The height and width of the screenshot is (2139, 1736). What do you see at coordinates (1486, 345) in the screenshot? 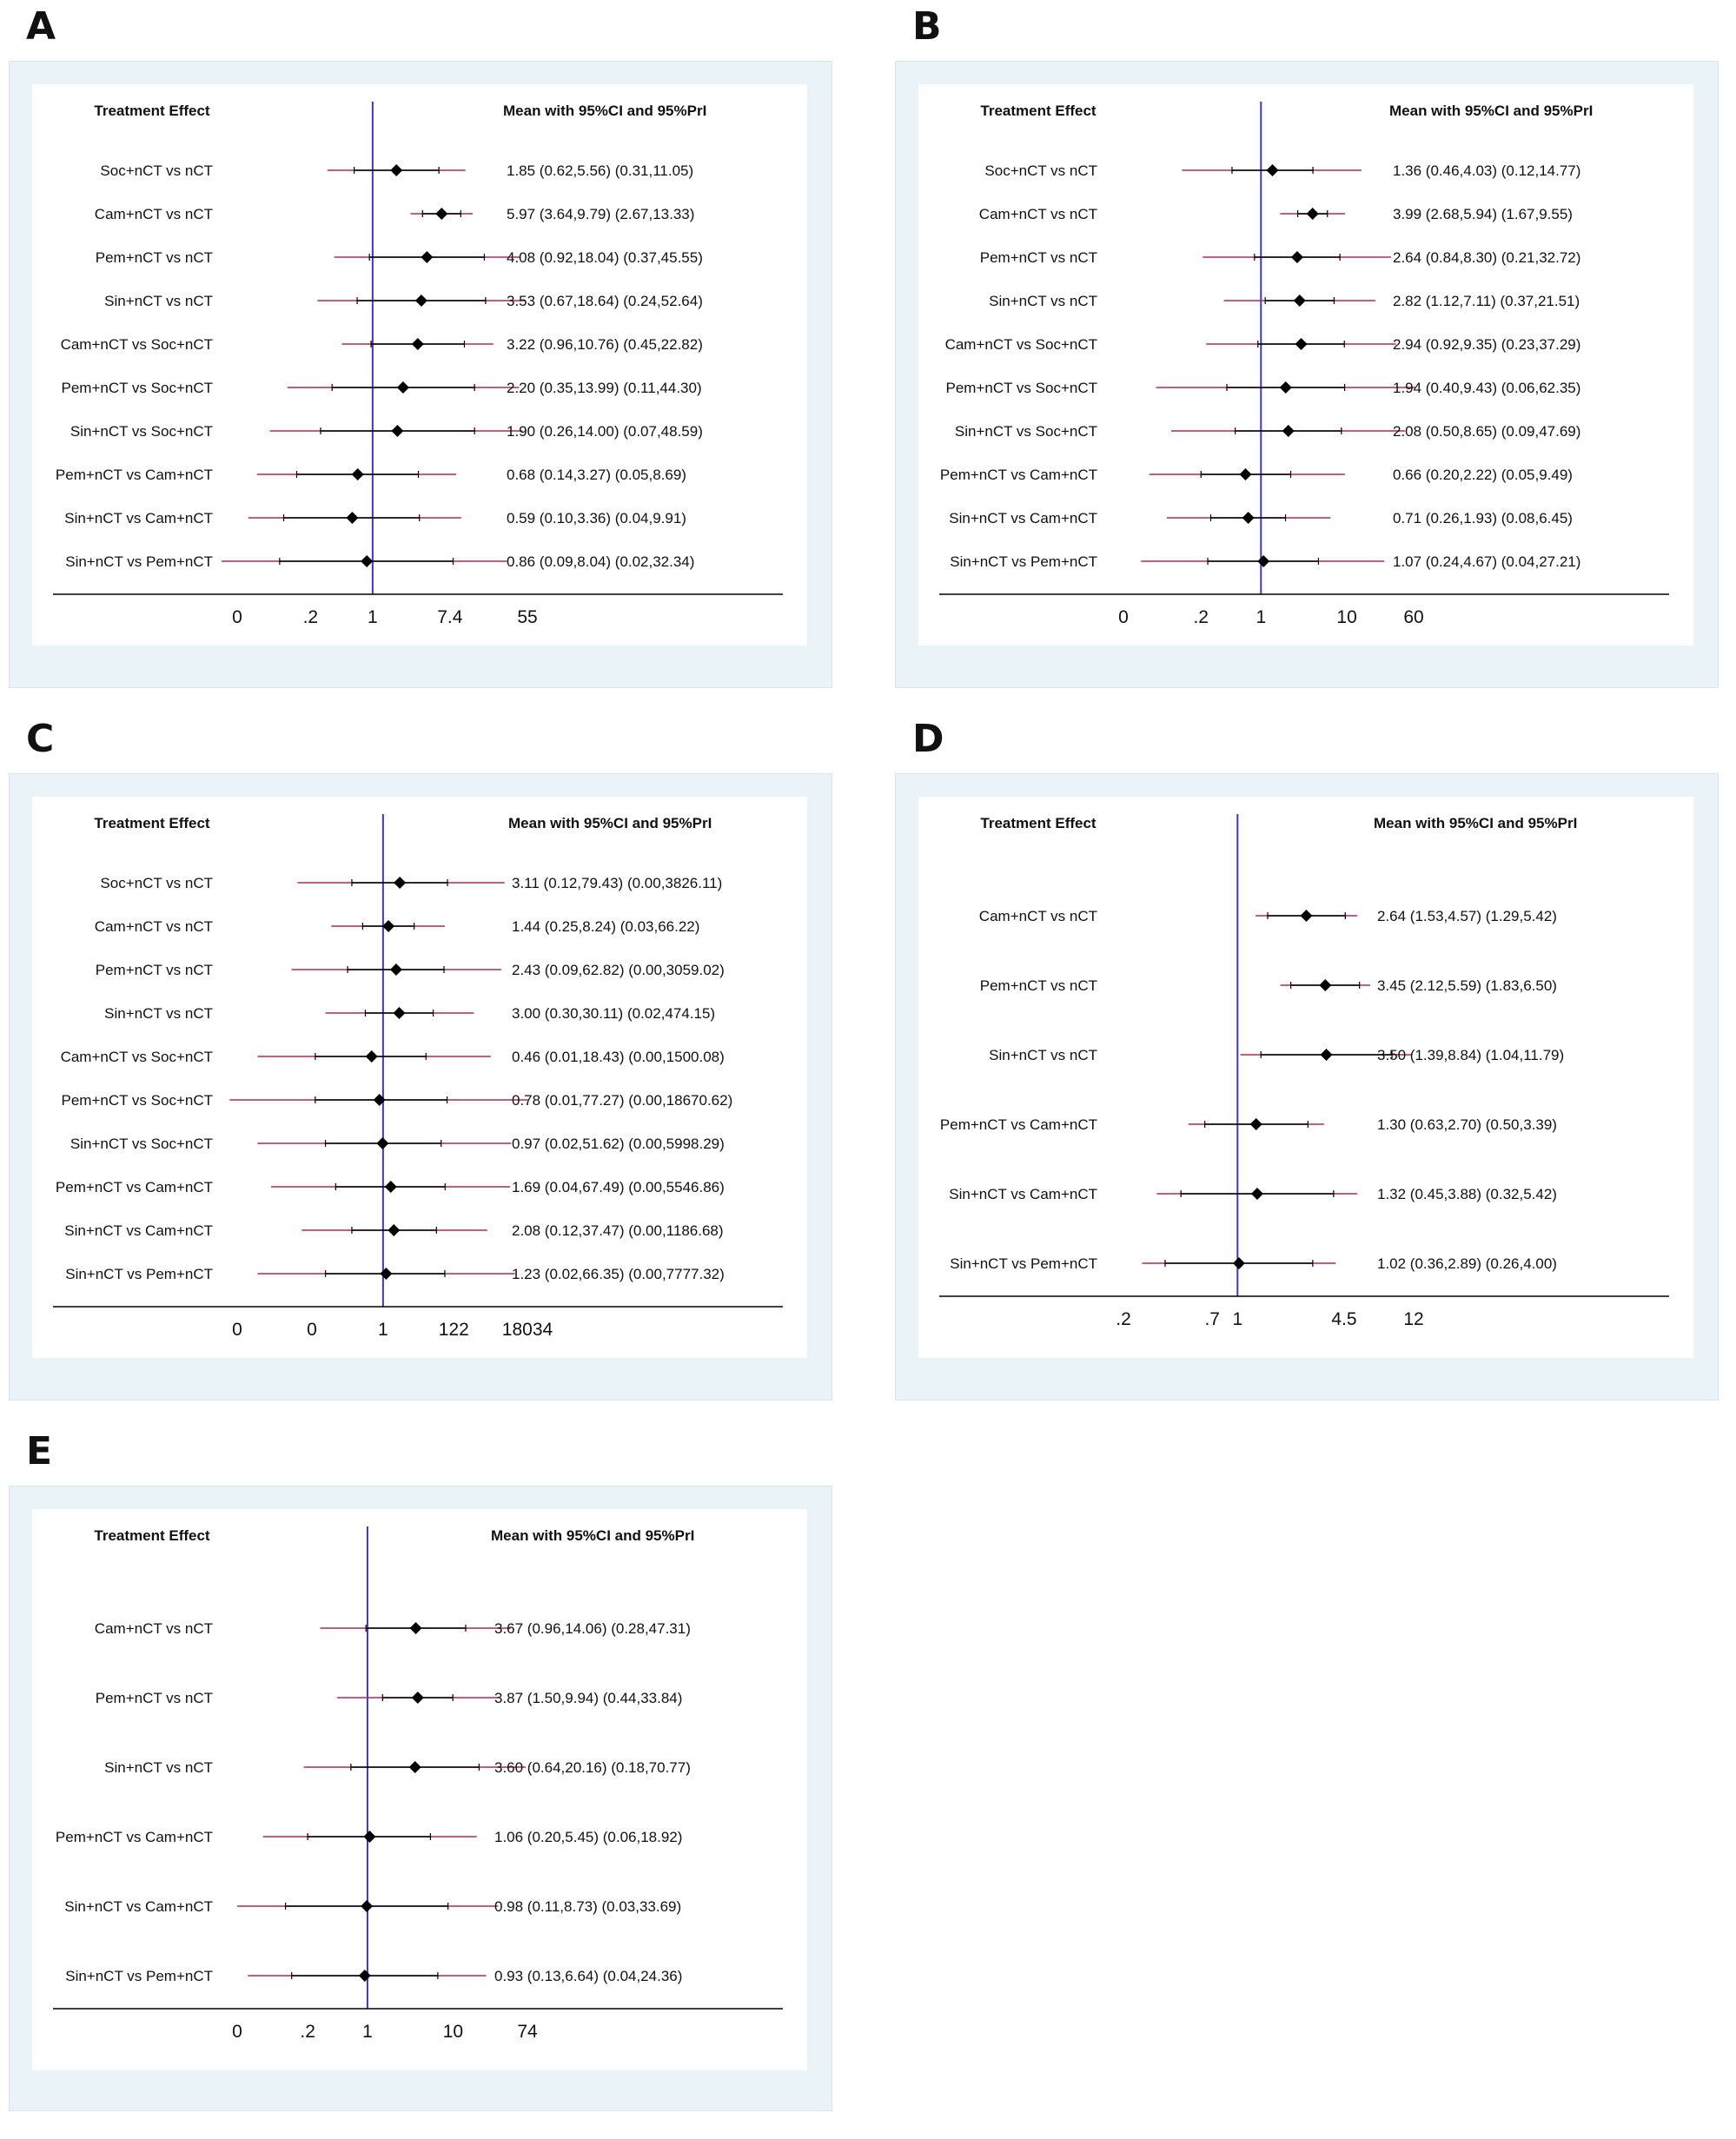
I see `row-stats: 2.94 (0.92,9.35) (0.23,37.29)` at bounding box center [1486, 345].